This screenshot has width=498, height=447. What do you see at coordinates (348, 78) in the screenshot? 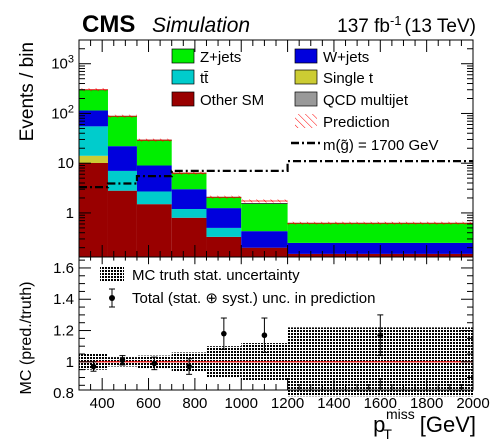
I see `legend-label-single-t: Single t` at bounding box center [348, 78].